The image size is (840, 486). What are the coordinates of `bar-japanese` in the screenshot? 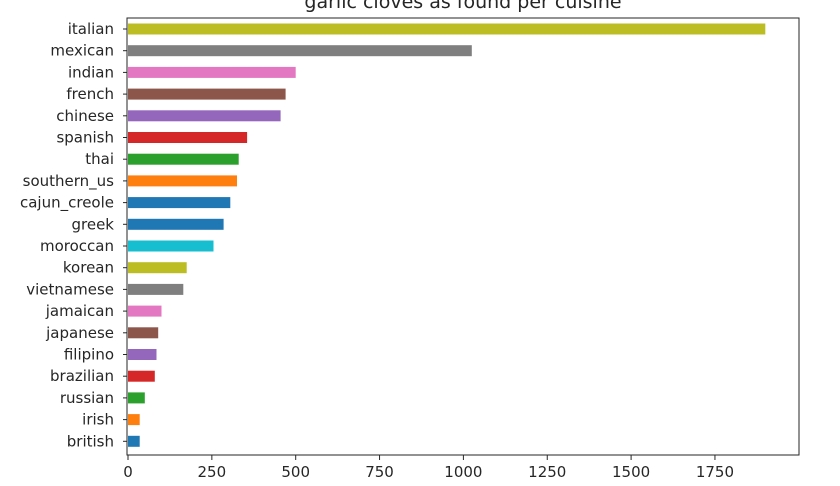 It's located at (143, 333).